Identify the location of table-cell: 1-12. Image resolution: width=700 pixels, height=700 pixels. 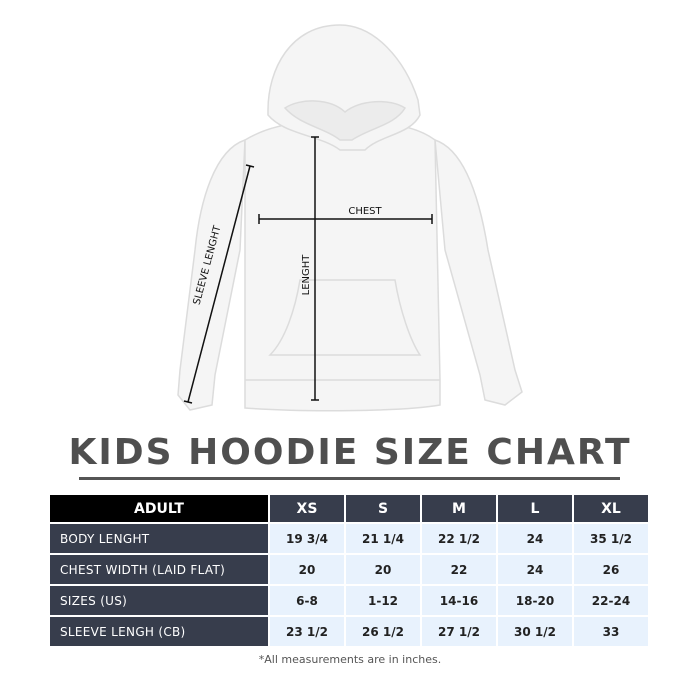
(383, 600).